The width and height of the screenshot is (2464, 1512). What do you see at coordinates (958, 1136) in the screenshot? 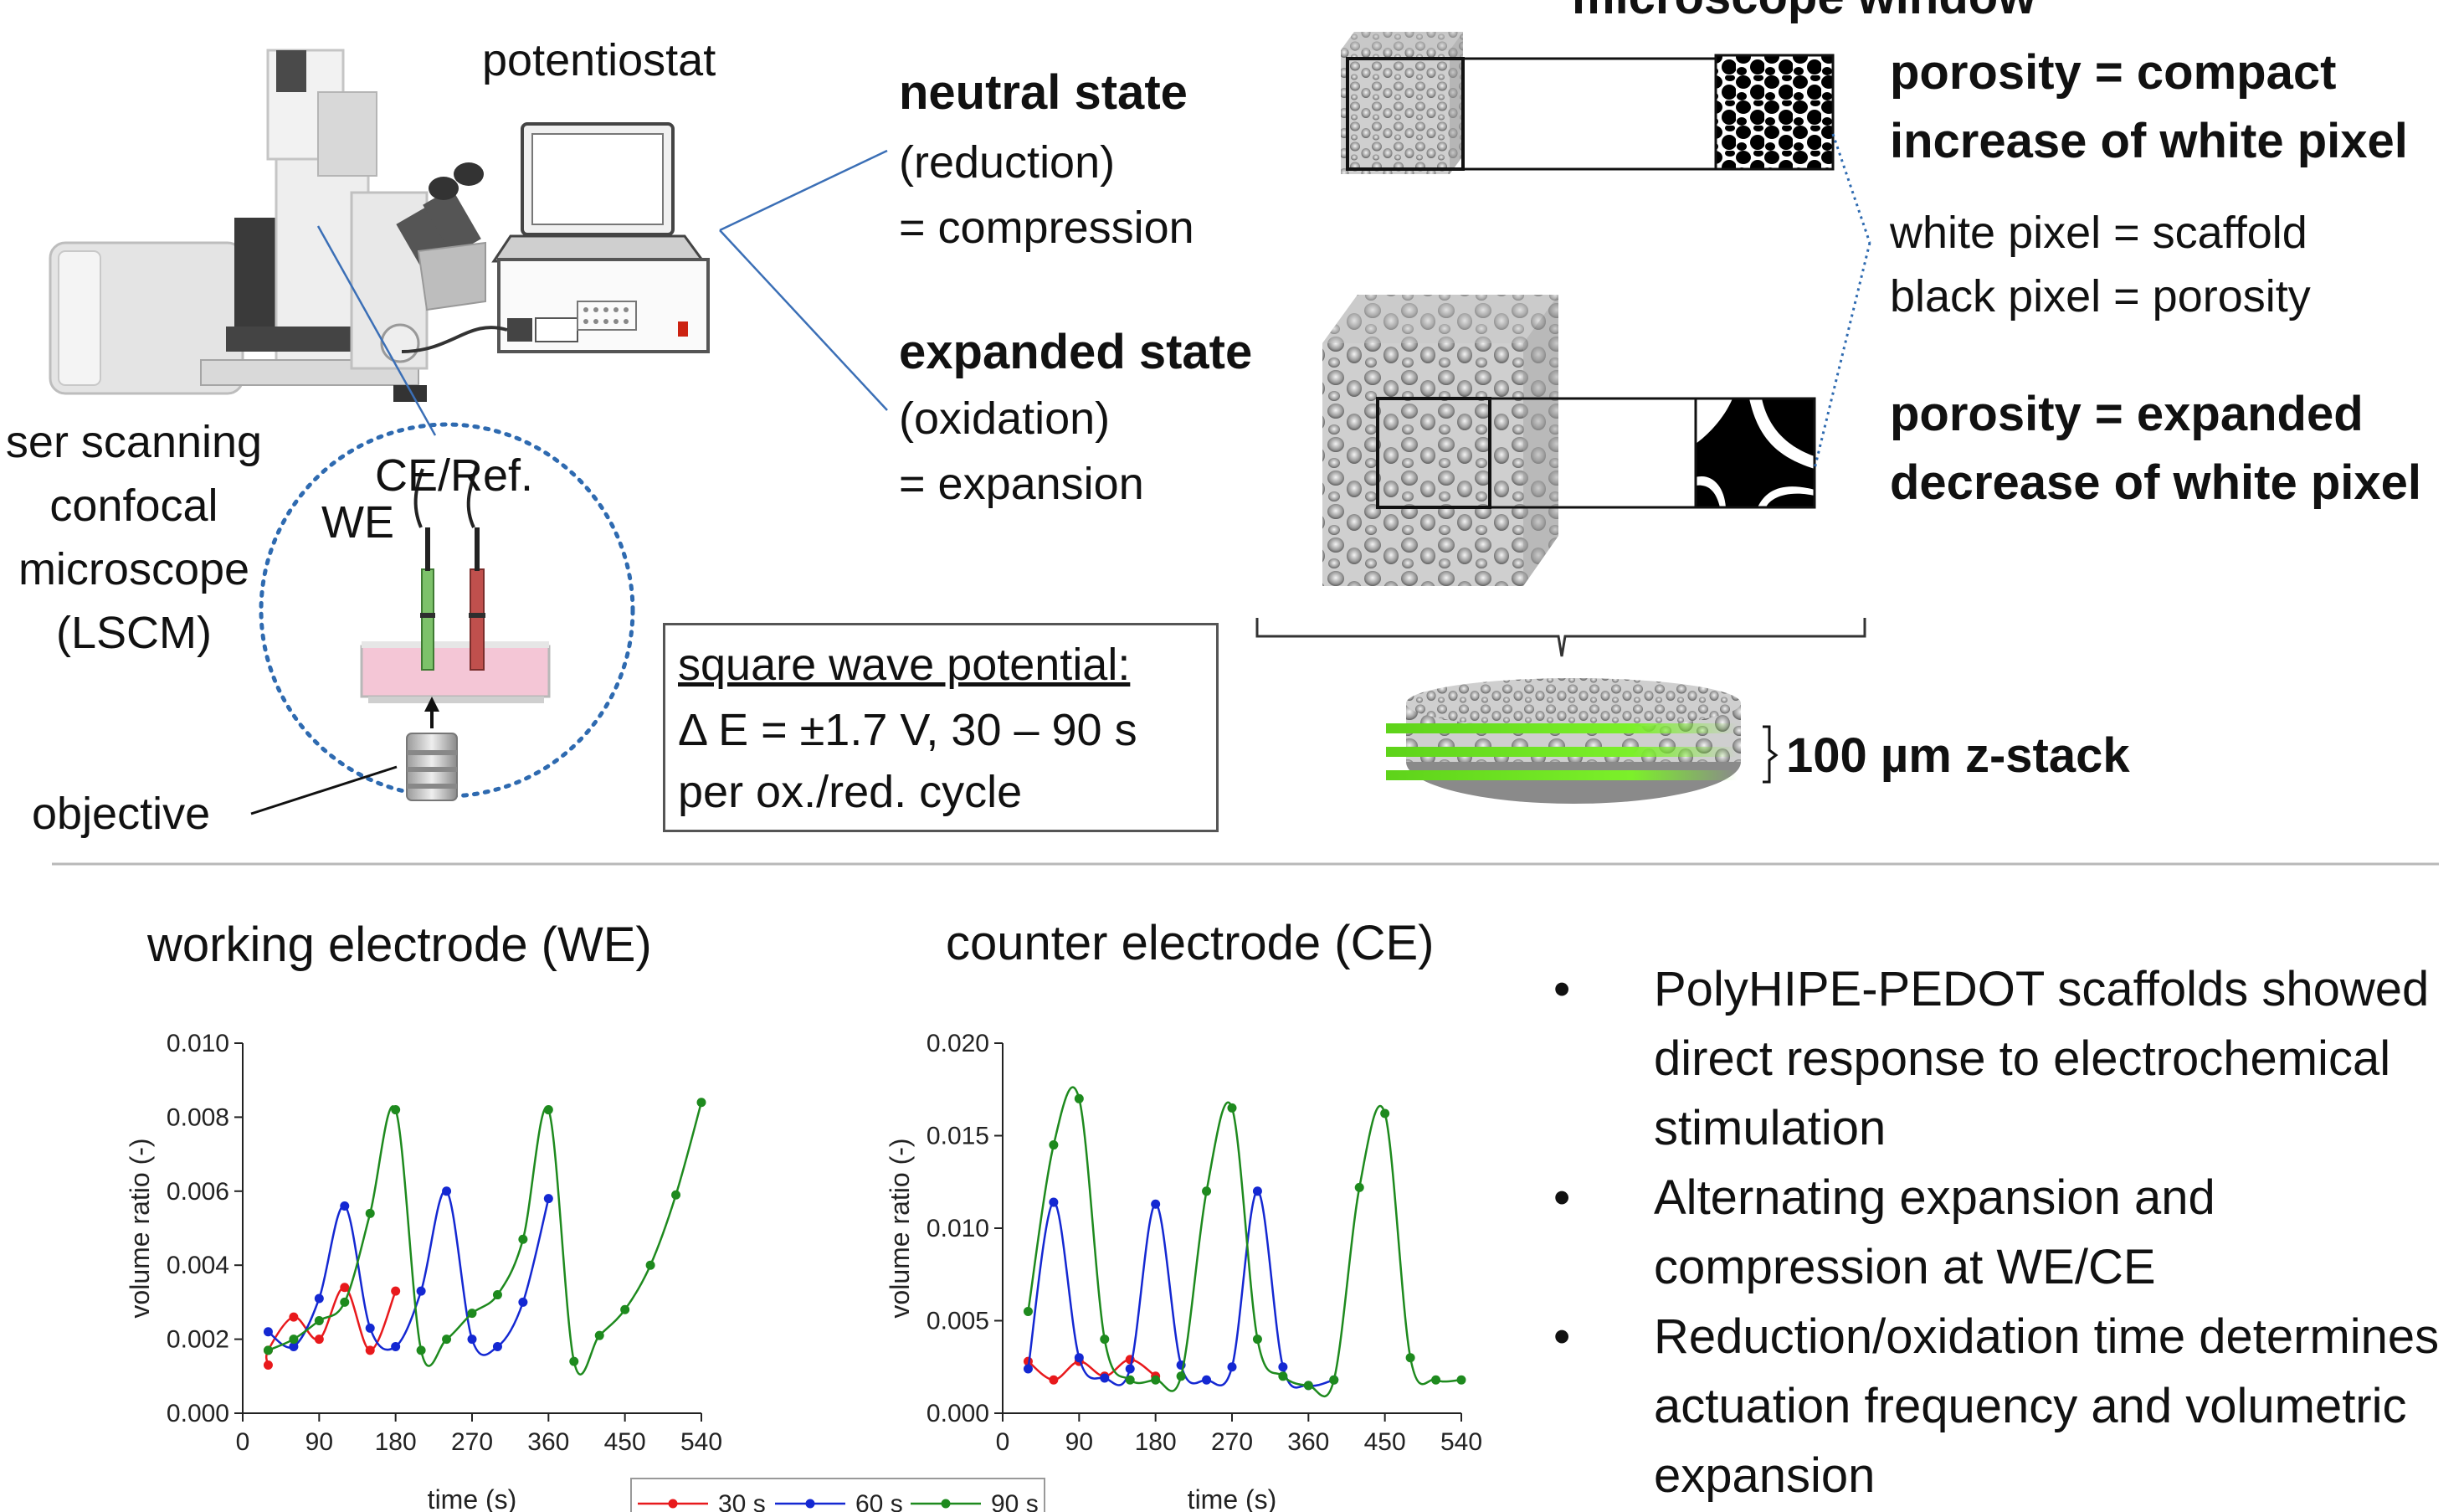
I see `ce-chart-y-tick-label: 0.015` at bounding box center [958, 1136].